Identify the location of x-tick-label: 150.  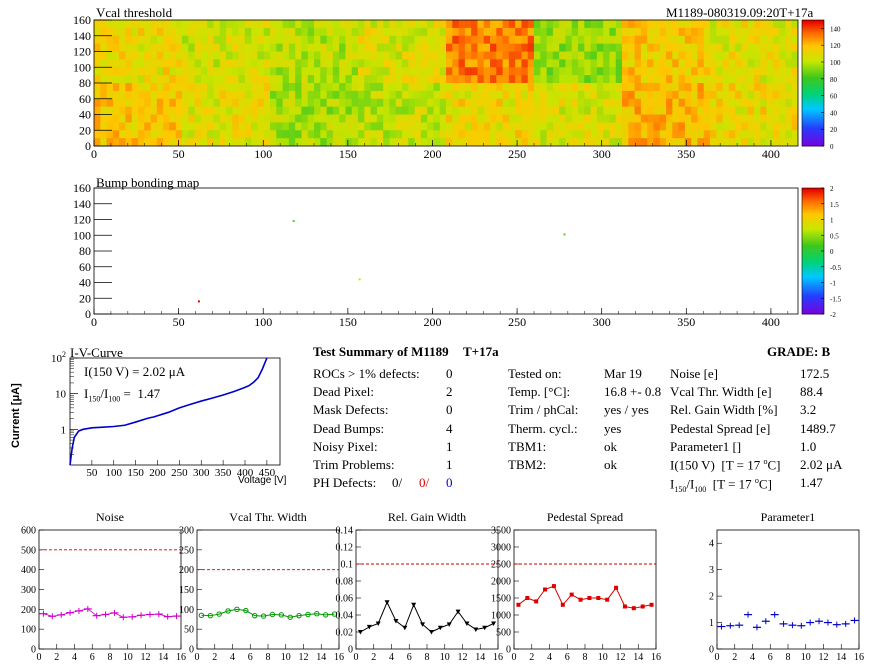
(348, 322).